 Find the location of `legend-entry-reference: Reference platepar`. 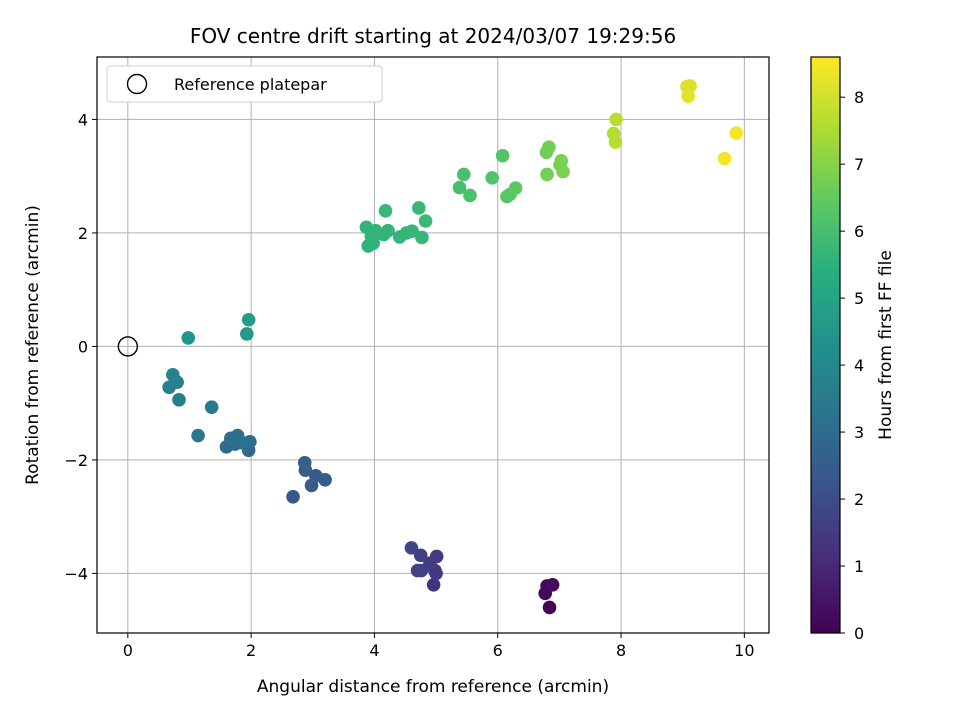

legend-entry-reference: Reference platepar is located at coordinates (250, 84).